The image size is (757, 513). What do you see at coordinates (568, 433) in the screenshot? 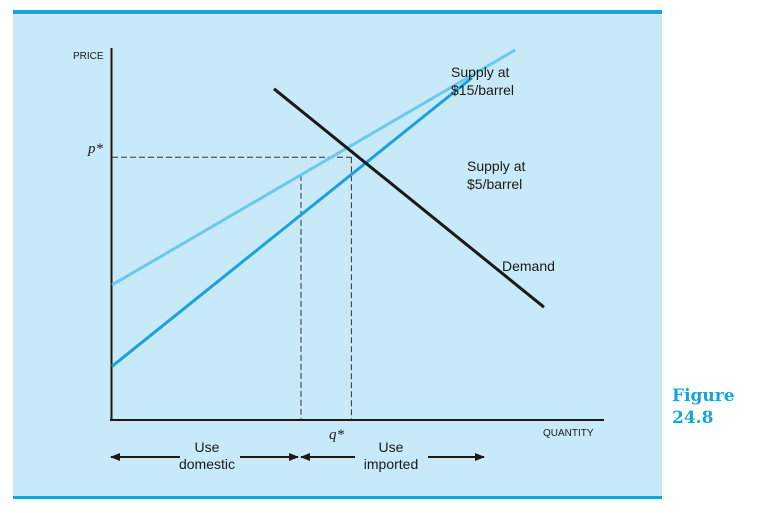
I see `x-axis-label: QUANTITY` at bounding box center [568, 433].